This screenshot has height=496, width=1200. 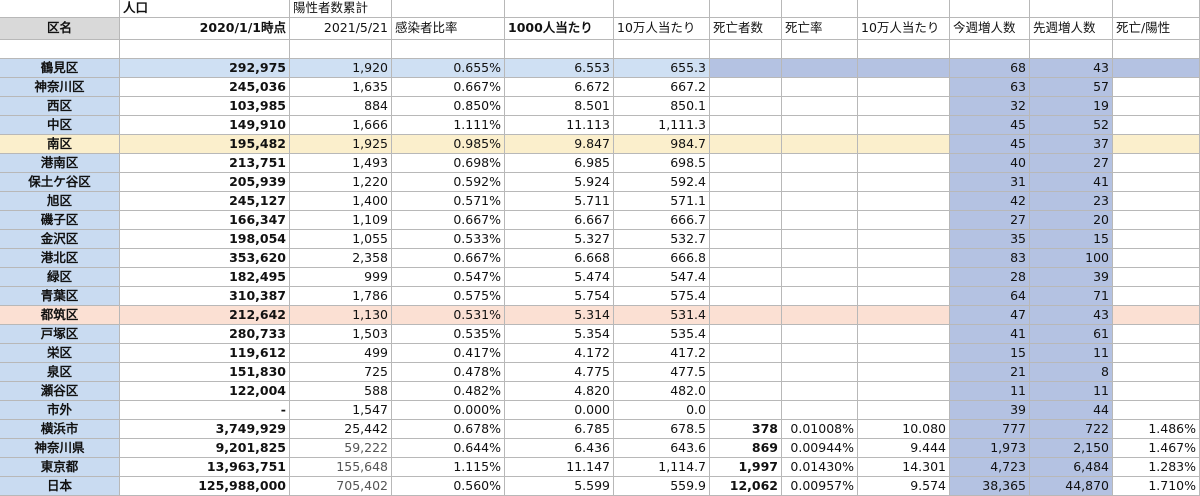 What do you see at coordinates (60, 258) in the screenshot?
I see `cell-name: 港北区` at bounding box center [60, 258].